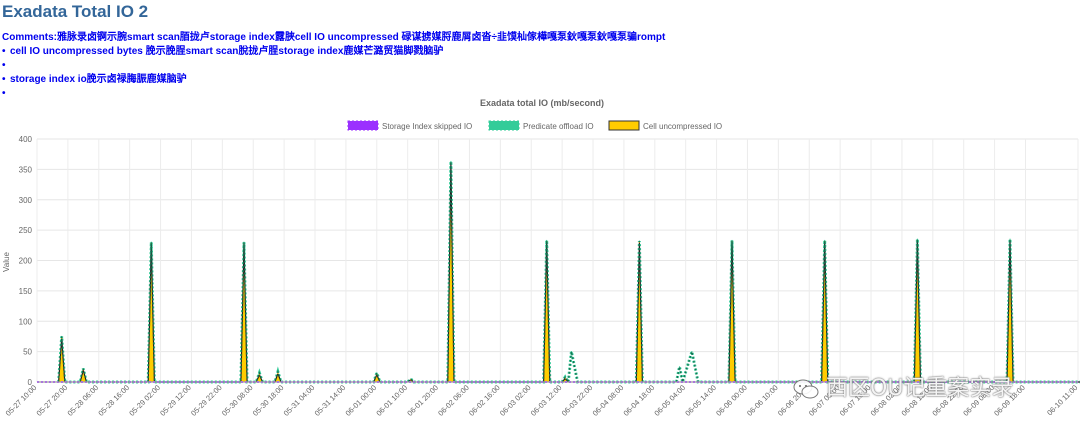 Image resolution: width=1080 pixels, height=429 pixels. What do you see at coordinates (558, 126) in the screenshot?
I see `legend-label: Predicate offload IO` at bounding box center [558, 126].